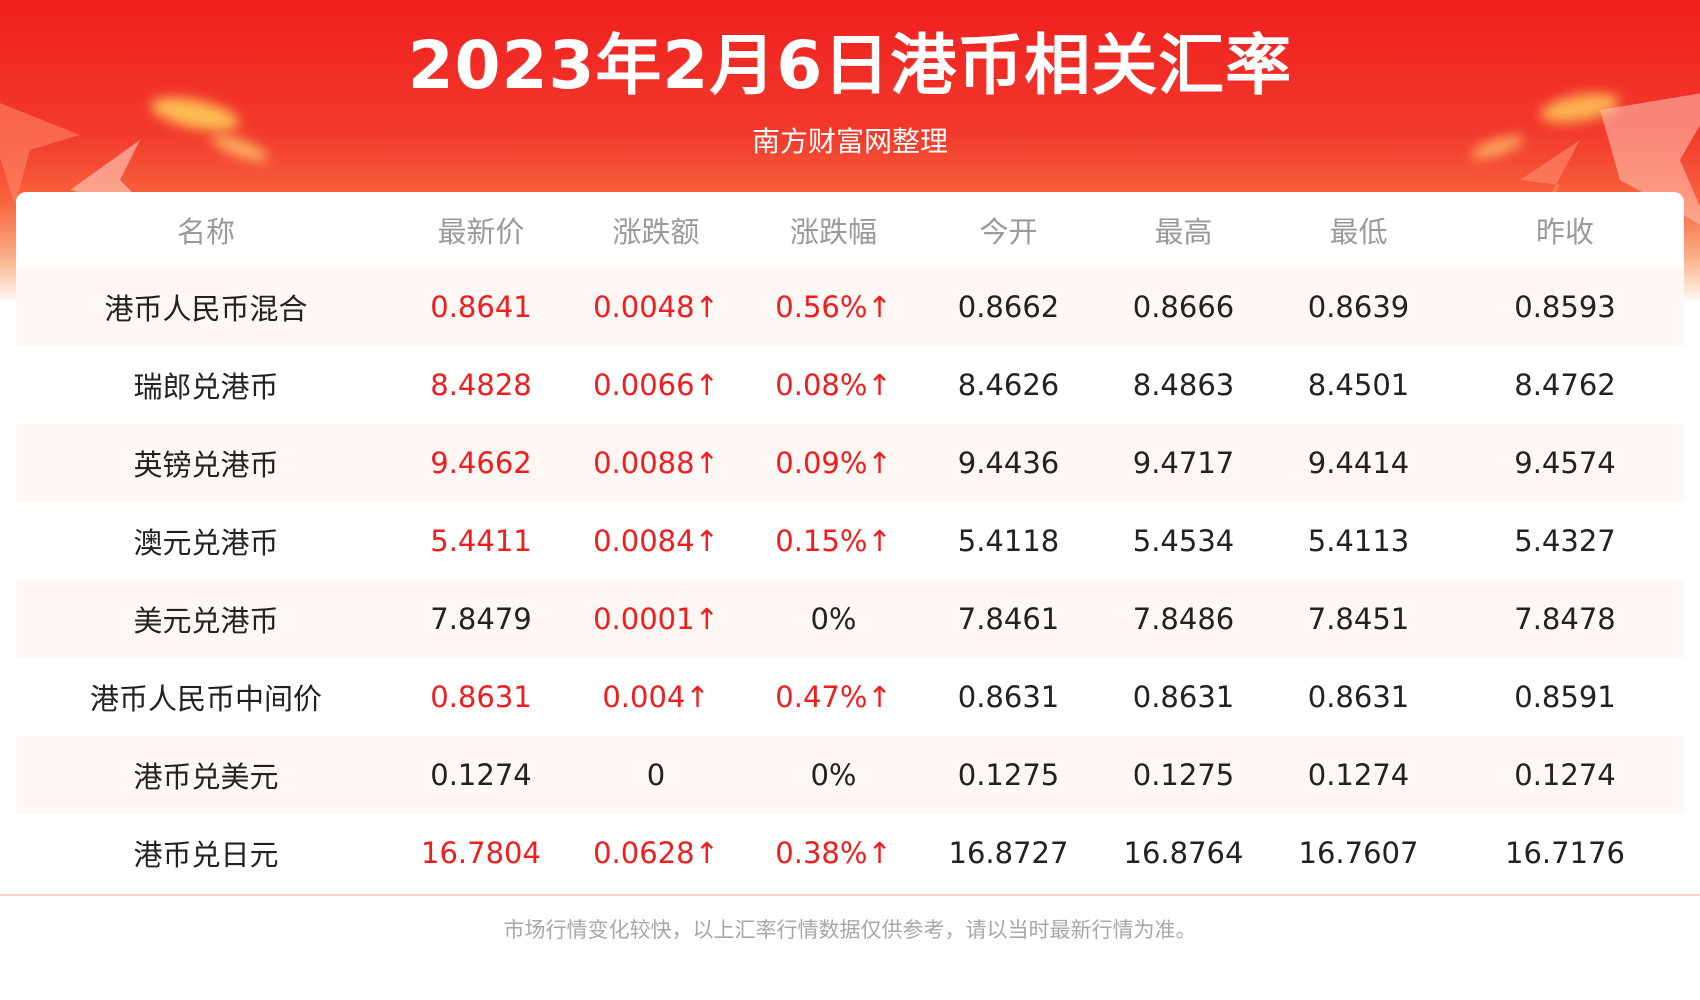  Describe the element at coordinates (656, 697) in the screenshot. I see `cell-change: 0.004↑` at that location.